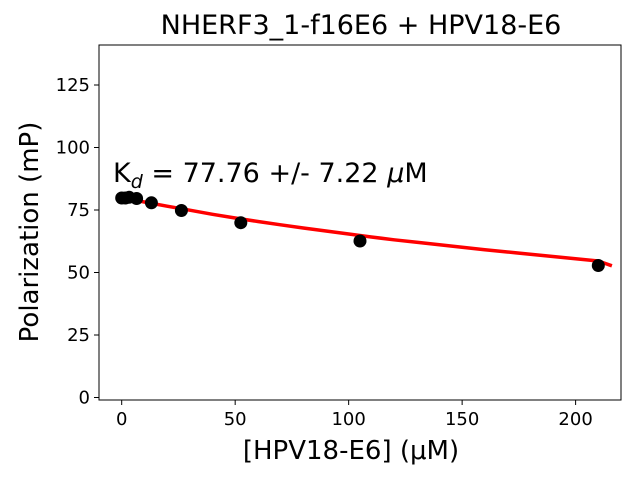  Describe the element at coordinates (77, 242) in the screenshot. I see `y-axis: 0 25 50 75 100 125` at that location.